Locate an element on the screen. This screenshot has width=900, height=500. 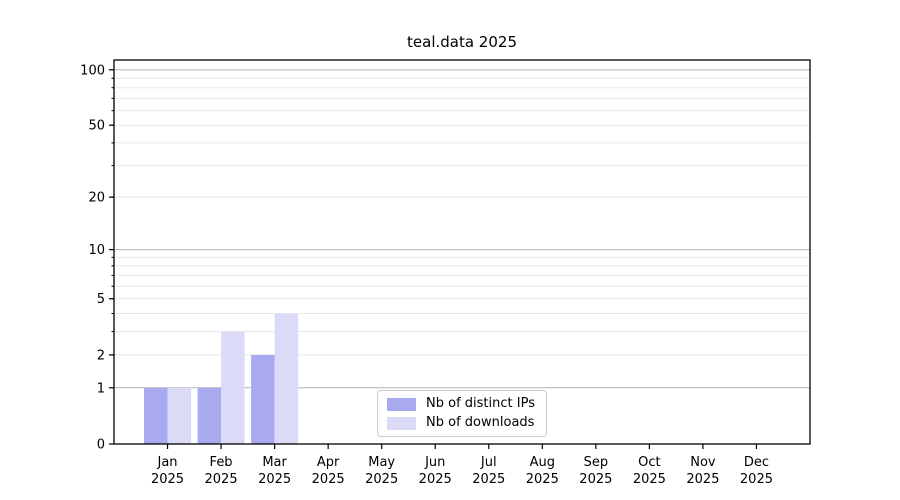
x-tick-label: Sep 2025 is located at coordinates (595, 471).